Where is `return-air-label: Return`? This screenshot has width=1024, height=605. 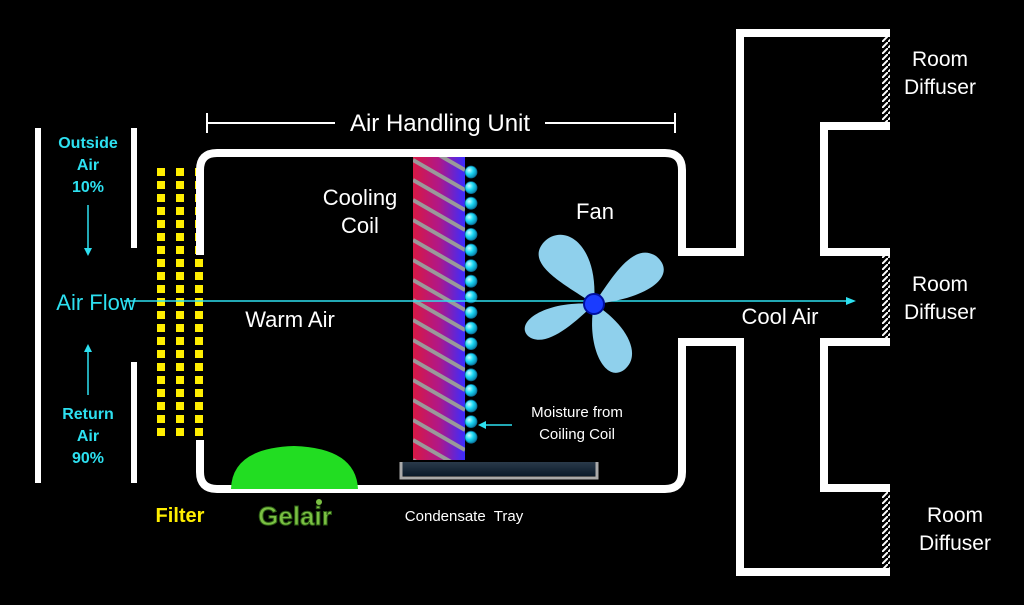
return-air-label: Return is located at coordinates (88, 414).